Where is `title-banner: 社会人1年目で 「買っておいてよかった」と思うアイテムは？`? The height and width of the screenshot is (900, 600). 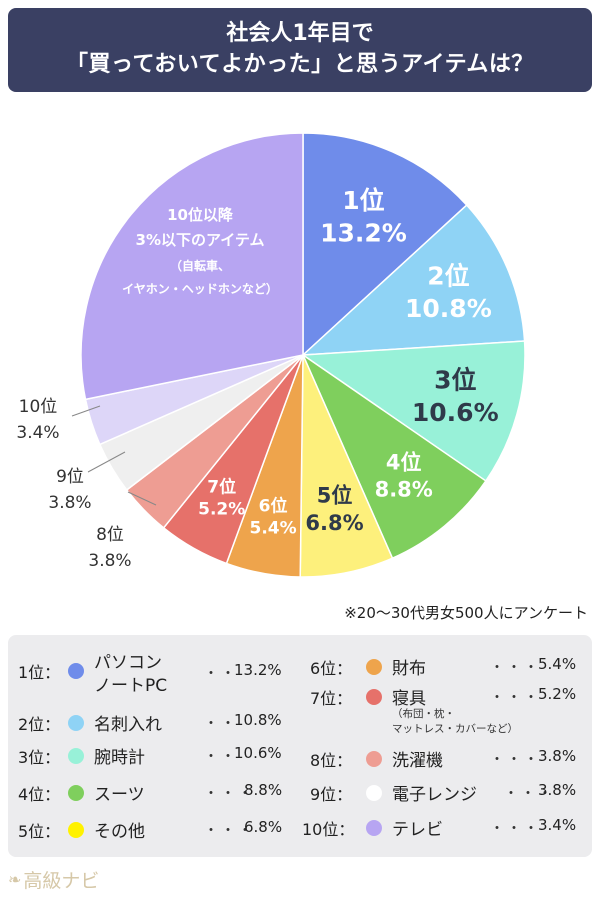
title-banner: 社会人1年目で 「買っておいてよかった」と思うアイテムは？ is located at coordinates (300, 50).